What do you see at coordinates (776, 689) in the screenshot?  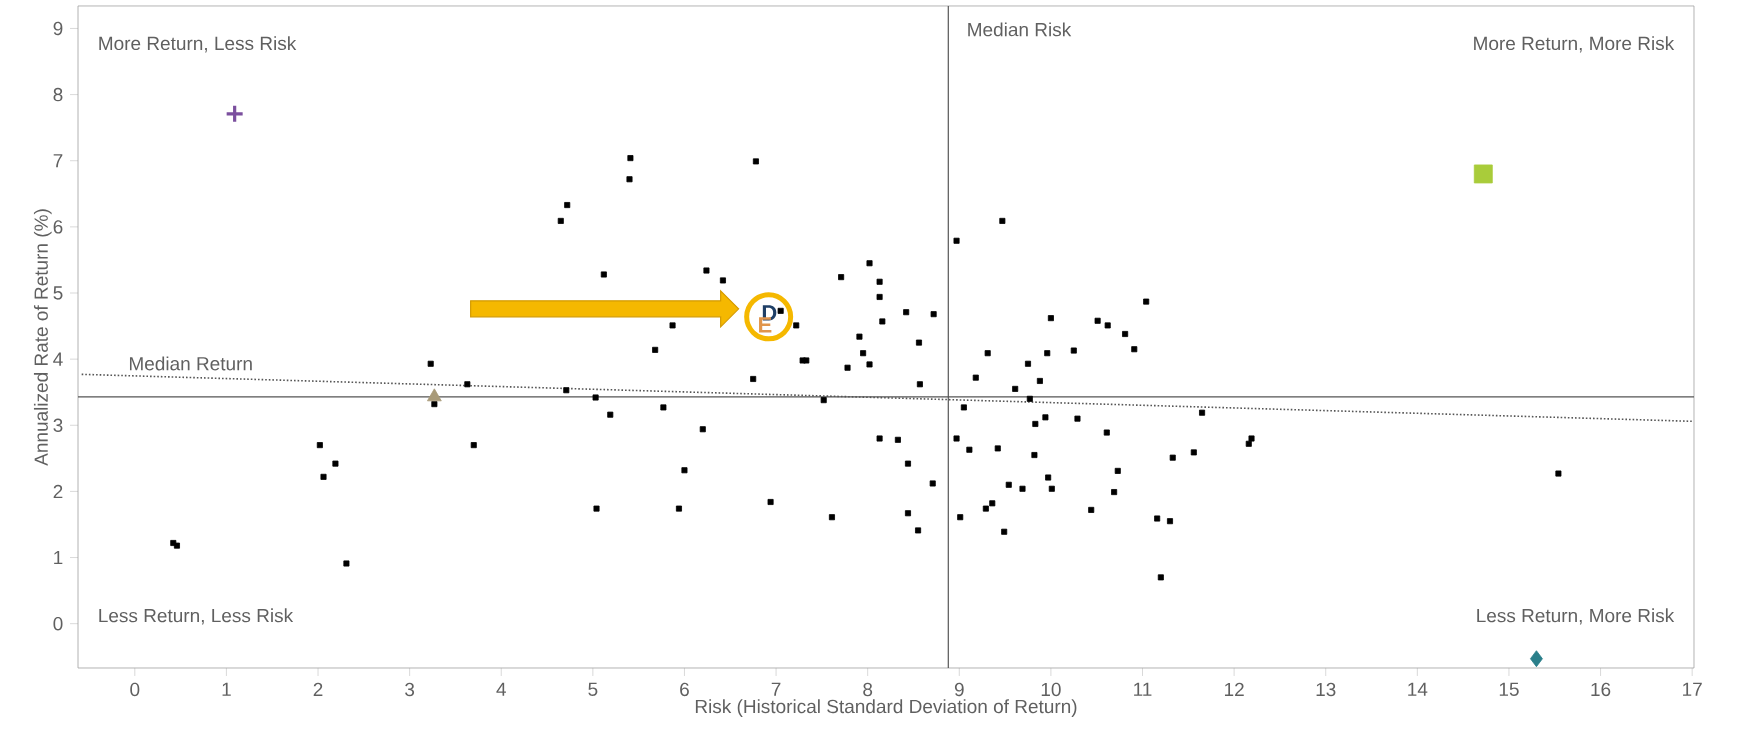 I see `x-tick-label: 7` at bounding box center [776, 689].